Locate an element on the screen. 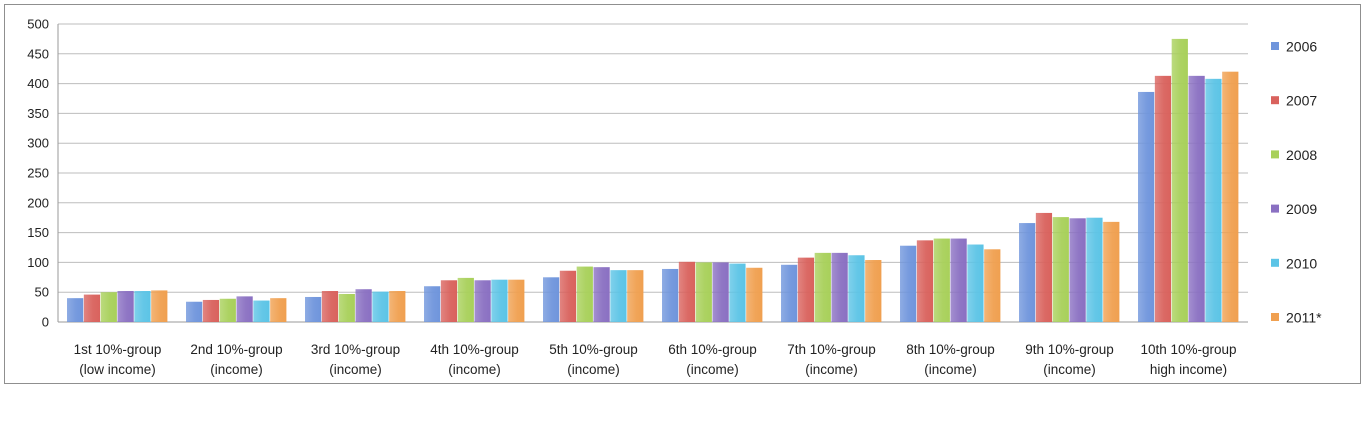  x-category-label: 5th 10%-group is located at coordinates (593, 349).